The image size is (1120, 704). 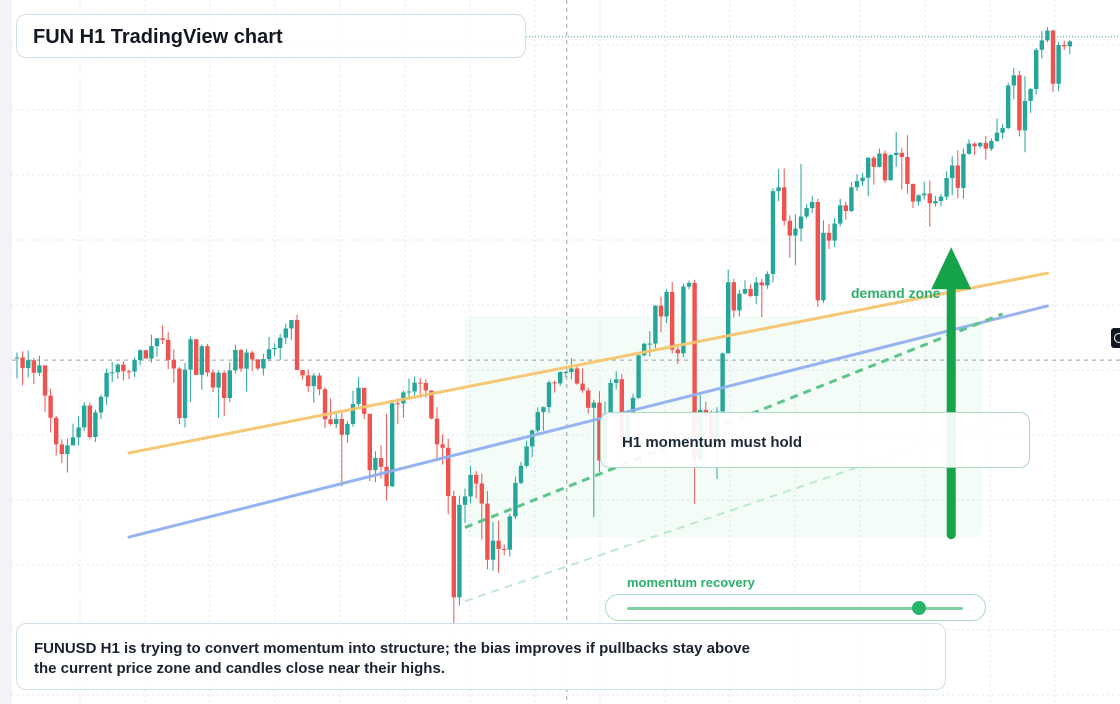 What do you see at coordinates (896, 293) in the screenshot?
I see `demand-zone-label: demand zone` at bounding box center [896, 293].